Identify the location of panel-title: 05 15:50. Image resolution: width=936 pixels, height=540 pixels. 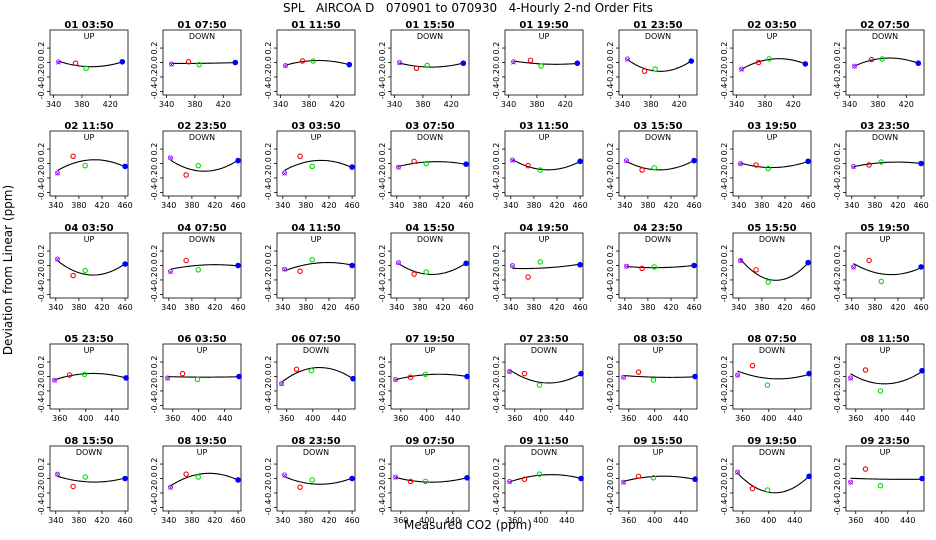
(771, 228).